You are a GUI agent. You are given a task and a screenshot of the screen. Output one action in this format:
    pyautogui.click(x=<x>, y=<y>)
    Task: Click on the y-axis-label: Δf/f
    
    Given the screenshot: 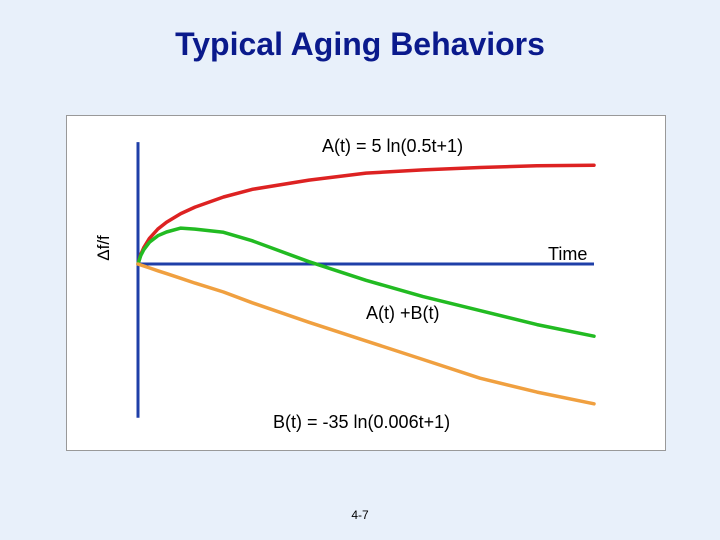 What is the action you would take?
    pyautogui.click(x=103, y=248)
    